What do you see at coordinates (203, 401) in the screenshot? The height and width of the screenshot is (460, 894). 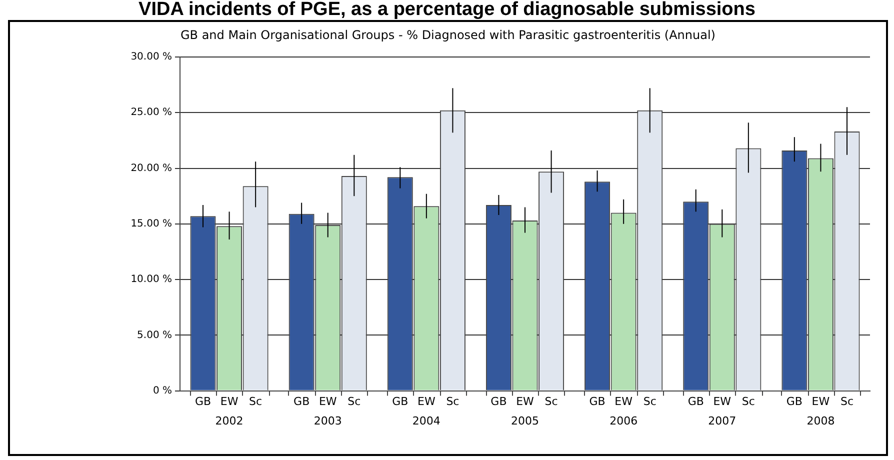 I see `series-label: GB` at bounding box center [203, 401].